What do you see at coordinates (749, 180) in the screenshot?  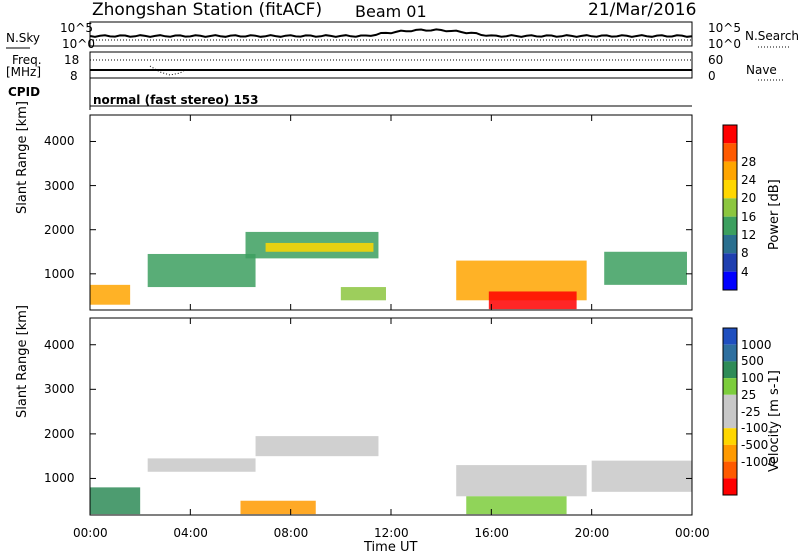 I see `power-colorbar-tick-5: 24` at bounding box center [749, 180].